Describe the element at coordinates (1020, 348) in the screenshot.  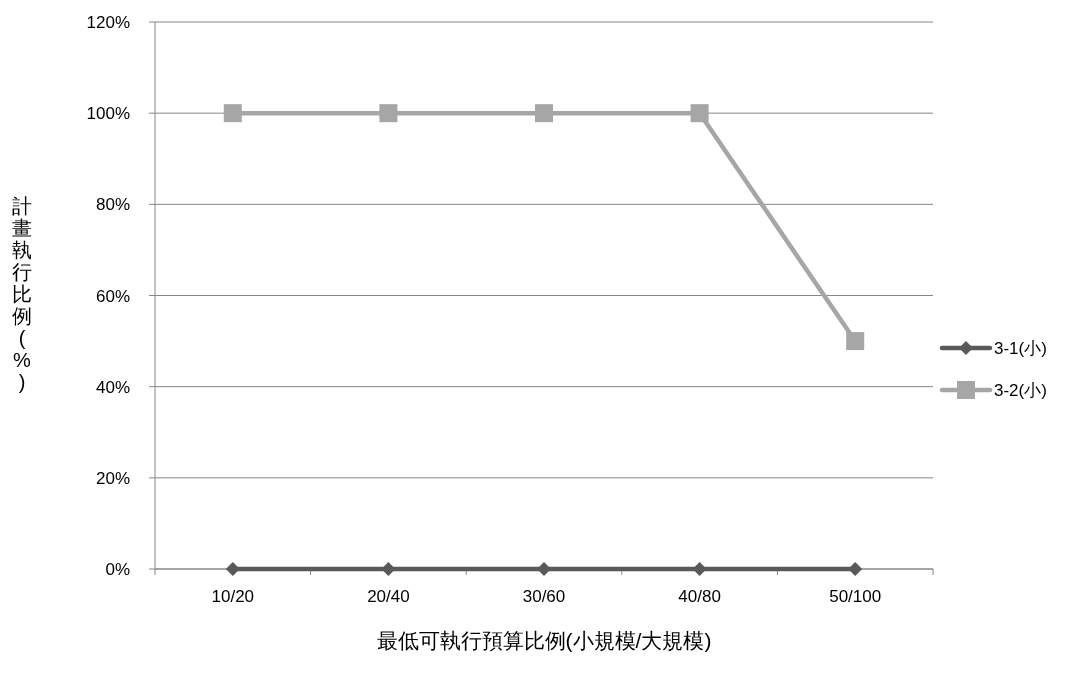
I see `legend-label: 3-1(小)` at that location.